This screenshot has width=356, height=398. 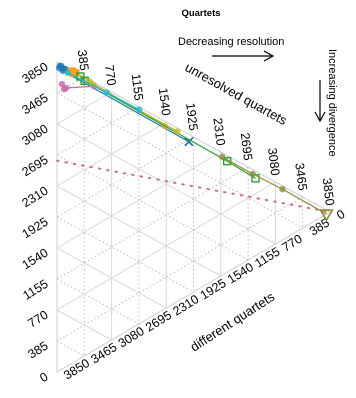 I want to click on top-tick-label: 2695, so click(x=246, y=146).